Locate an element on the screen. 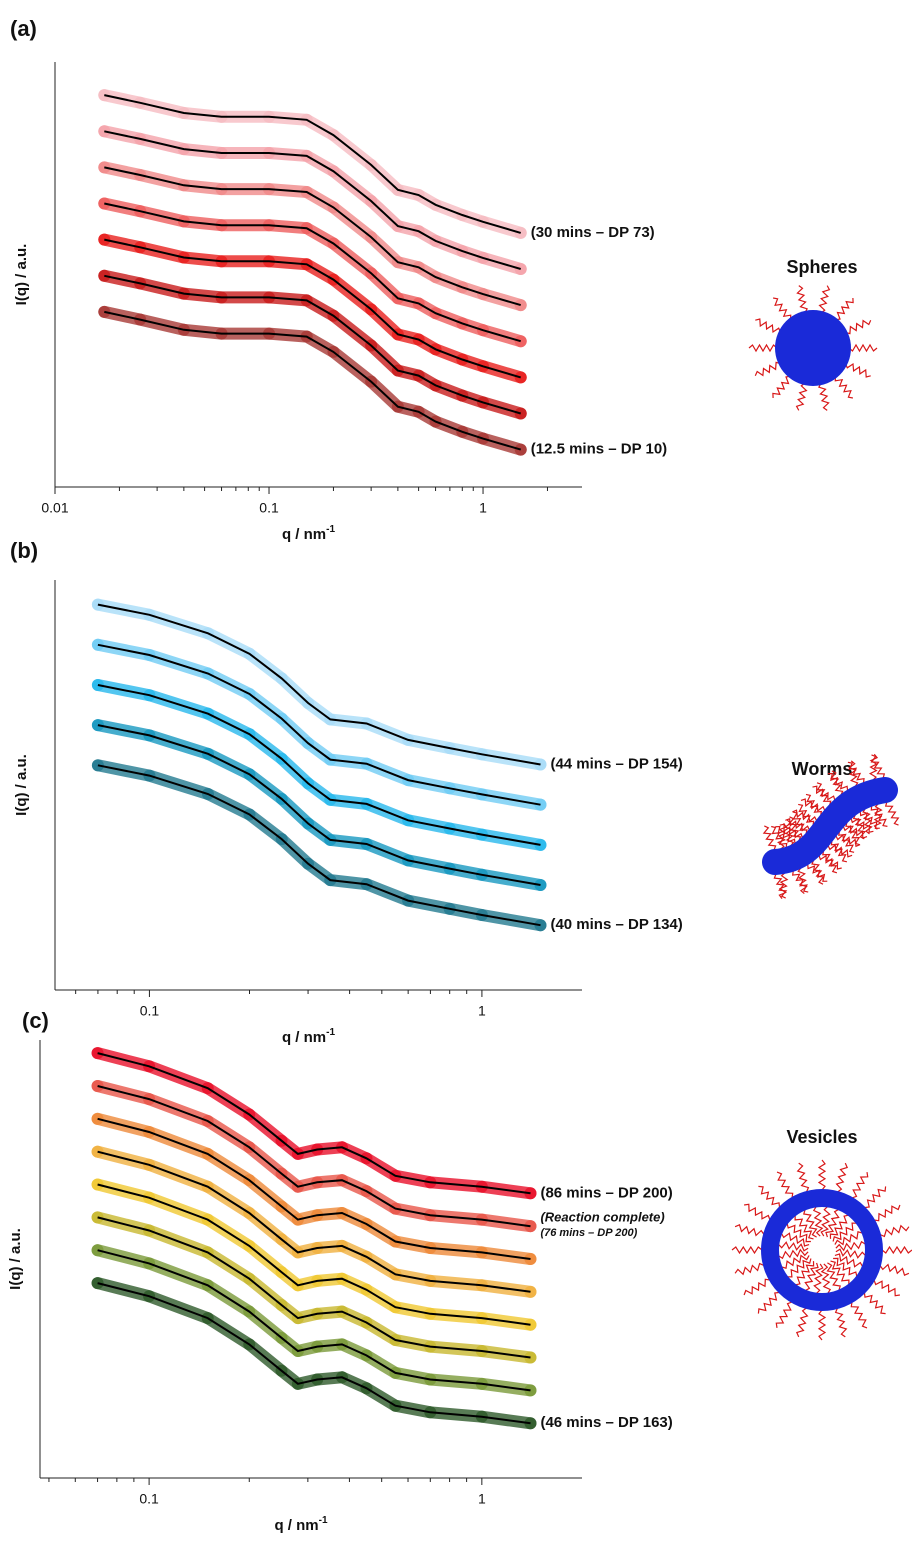 This screenshot has height=1542, width=912. series-label: (Reaction complete) is located at coordinates (602, 1217).